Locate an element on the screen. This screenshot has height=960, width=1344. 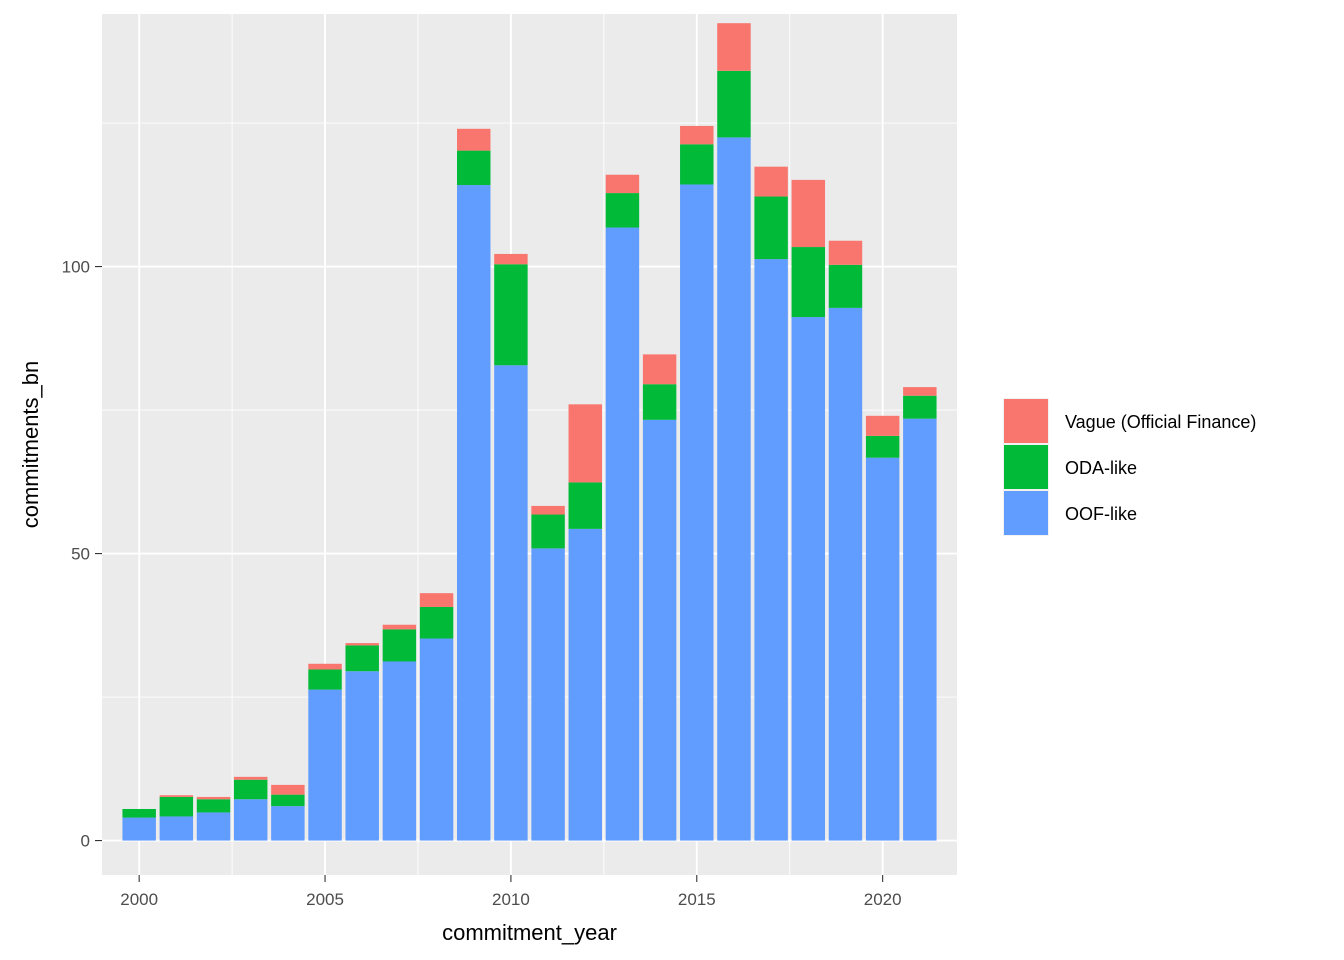
bar-2006-oof-like is located at coordinates (362, 756).